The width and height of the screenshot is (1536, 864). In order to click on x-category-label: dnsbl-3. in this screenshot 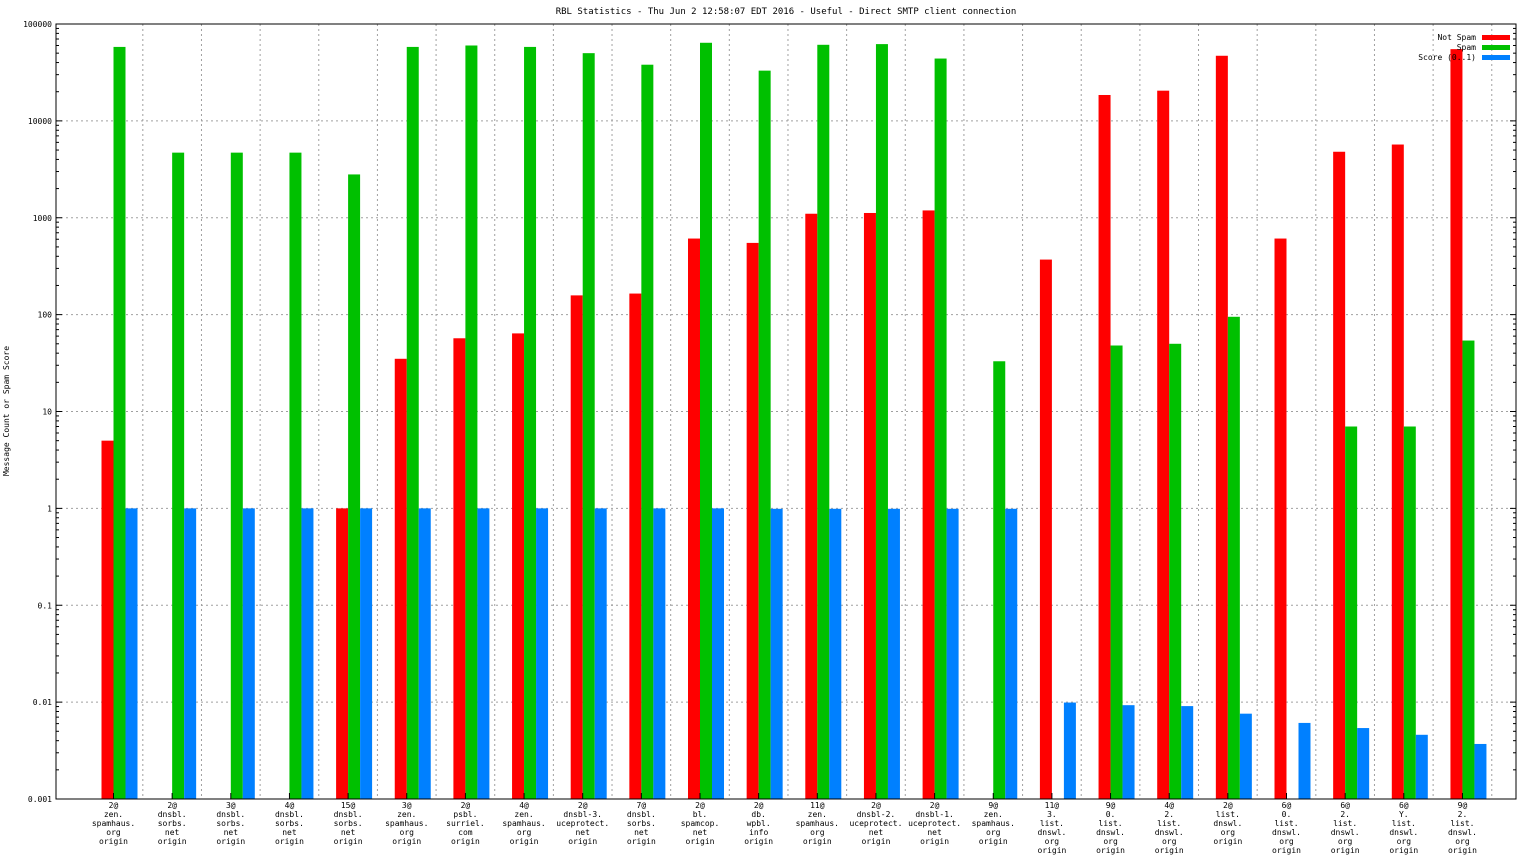, I will do `click(582, 814)`.